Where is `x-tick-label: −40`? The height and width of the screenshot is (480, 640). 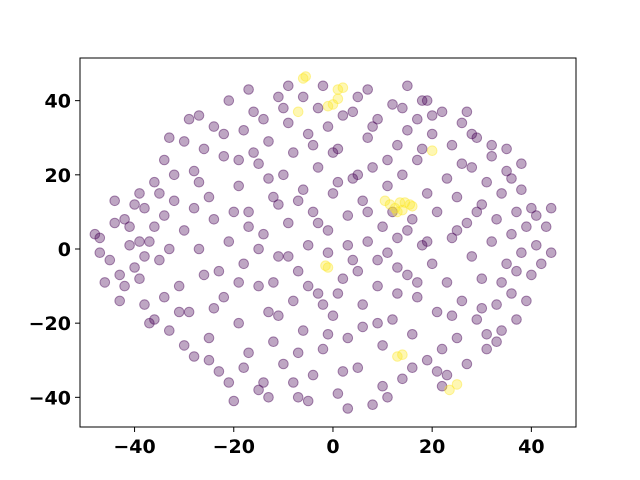 x-tick-label: −40 is located at coordinates (134, 447).